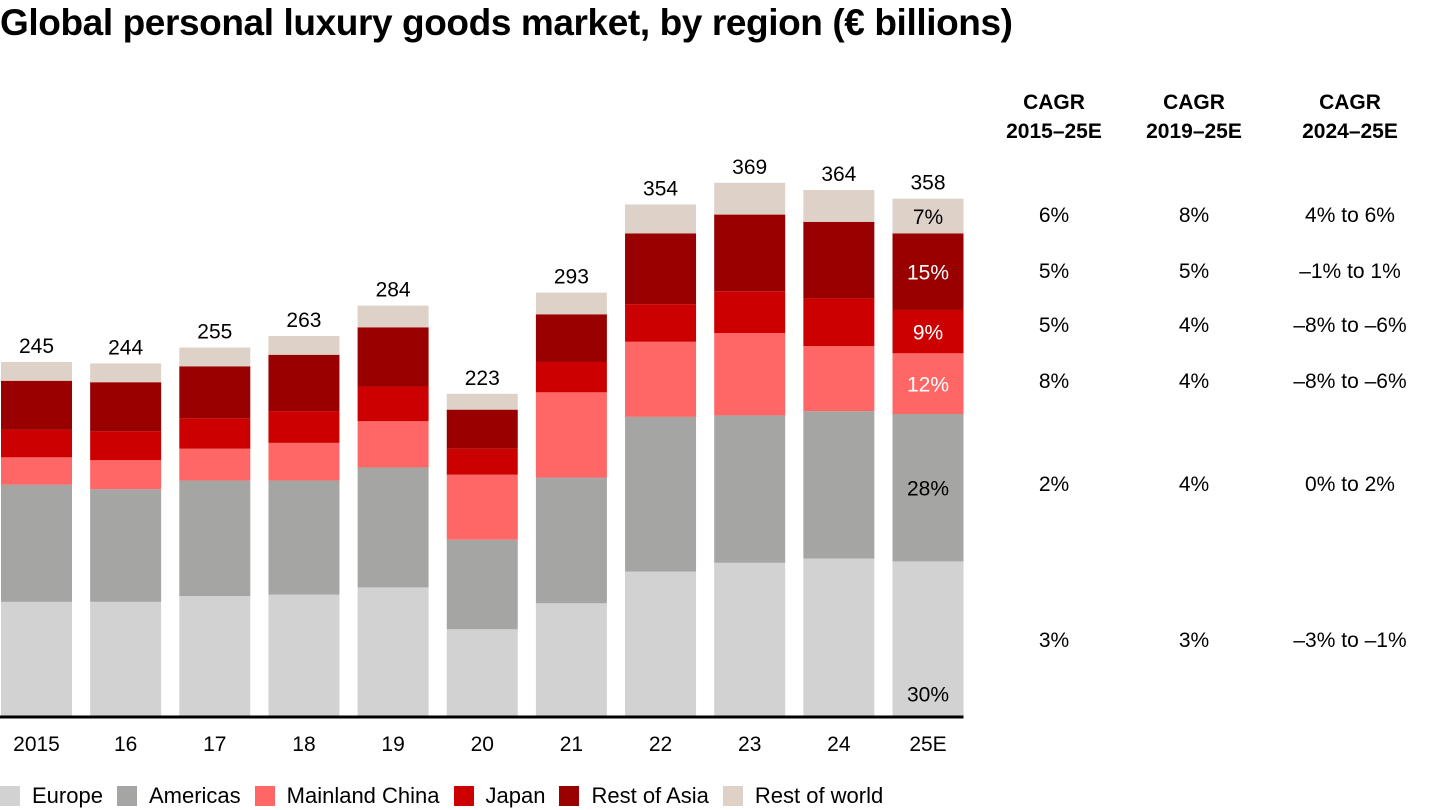 This screenshot has height=810, width=1440. What do you see at coordinates (749, 167) in the screenshot?
I see `bar-total-label: 369` at bounding box center [749, 167].